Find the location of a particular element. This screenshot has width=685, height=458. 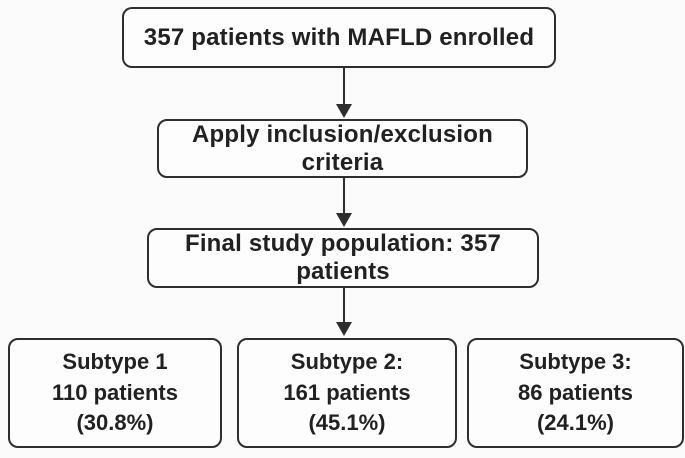

flow-box-criteria-label: Apply inclusion/exclusion criteria is located at coordinates (342, 148).